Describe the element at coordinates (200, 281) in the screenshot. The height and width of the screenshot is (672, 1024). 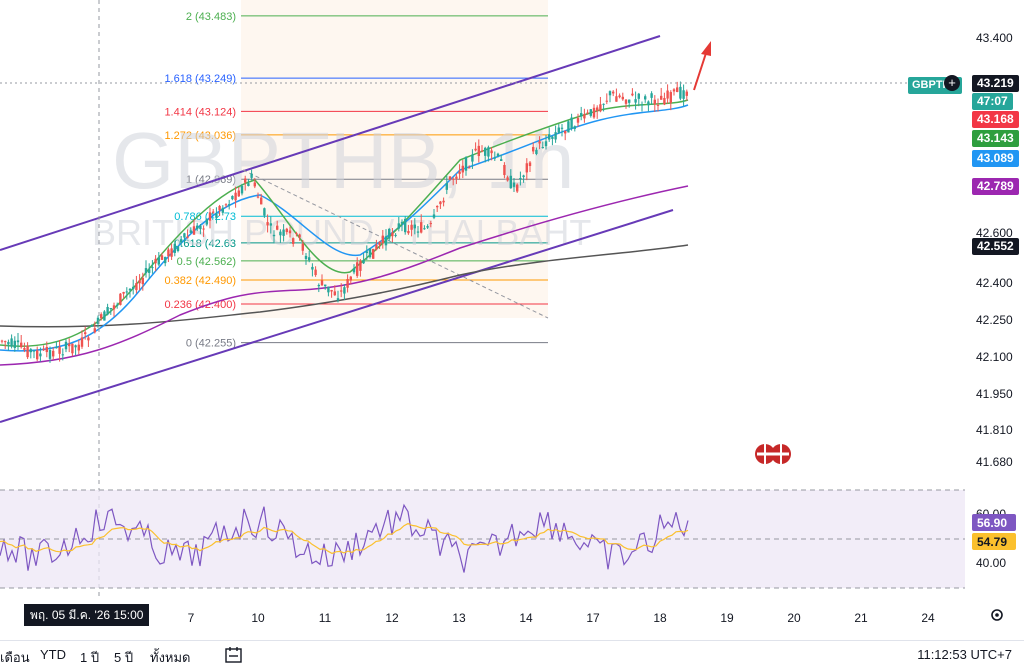
I see `fib-level-label: 0.382 (42.490)` at that location.